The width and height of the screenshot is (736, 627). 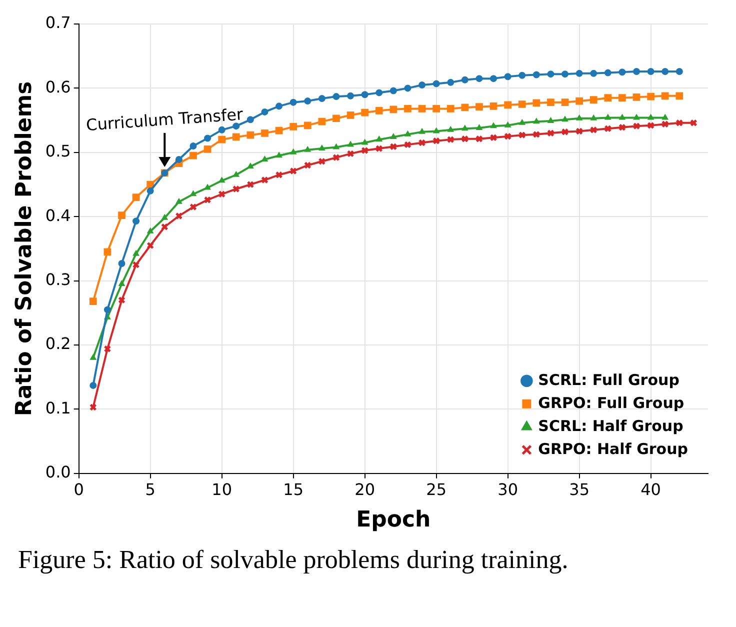 I want to click on x-tick-label: 0, so click(x=79, y=490).